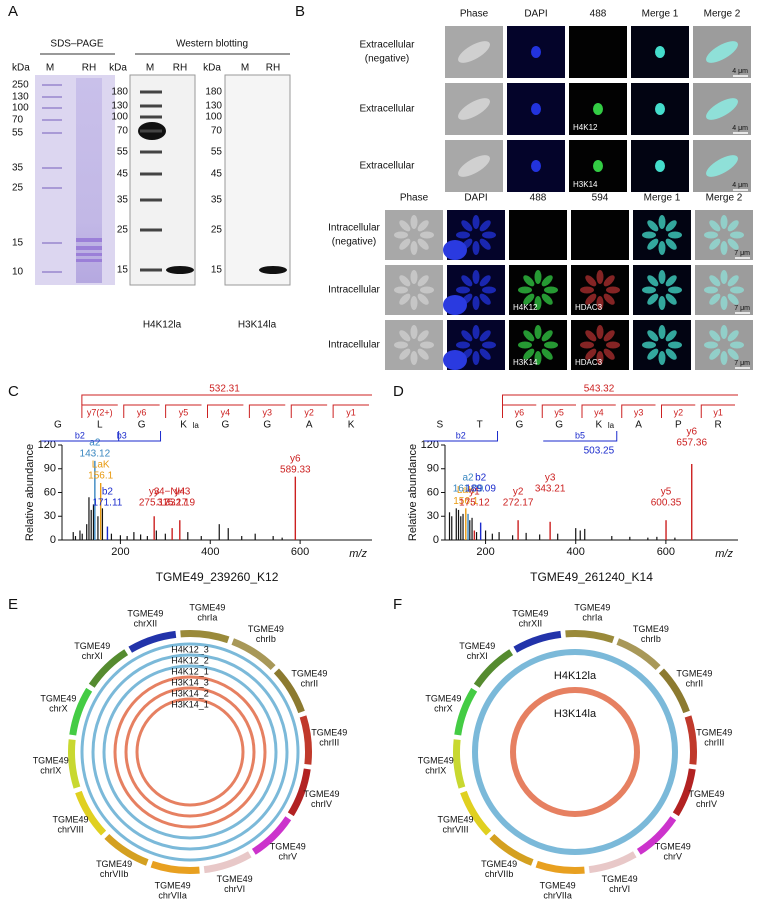 The width and height of the screenshot is (765, 905). Describe the element at coordinates (100, 412) in the screenshot. I see `y-ion: y7(2+)` at that location.